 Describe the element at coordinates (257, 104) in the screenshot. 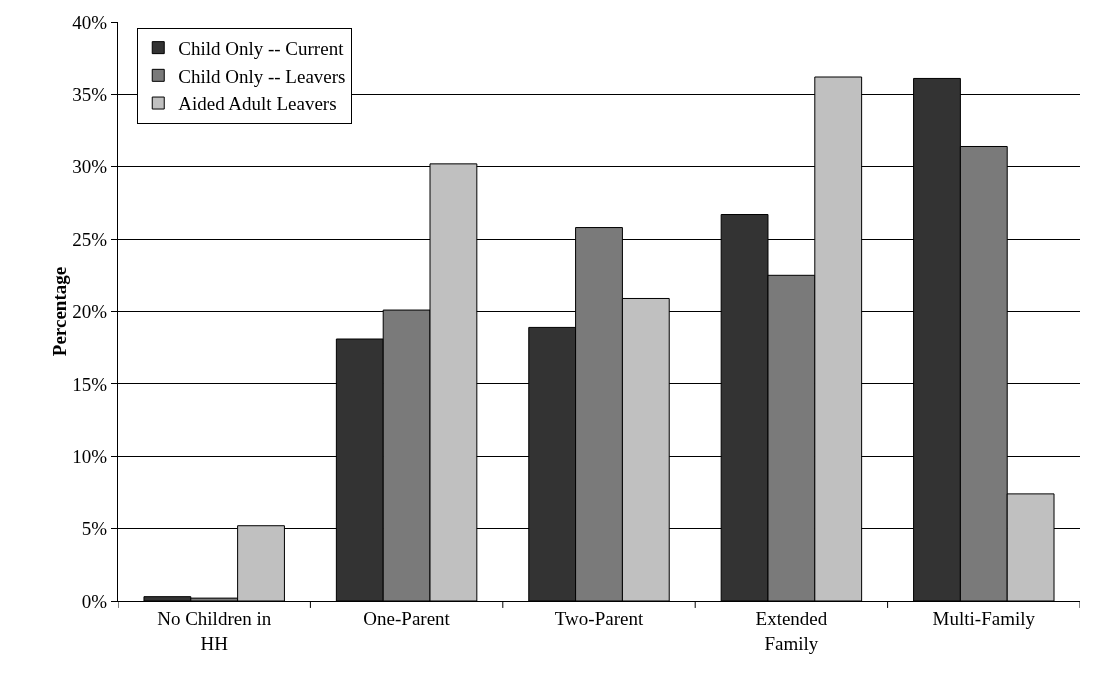

I see `legend-label: Aided Adult Leavers` at that location.